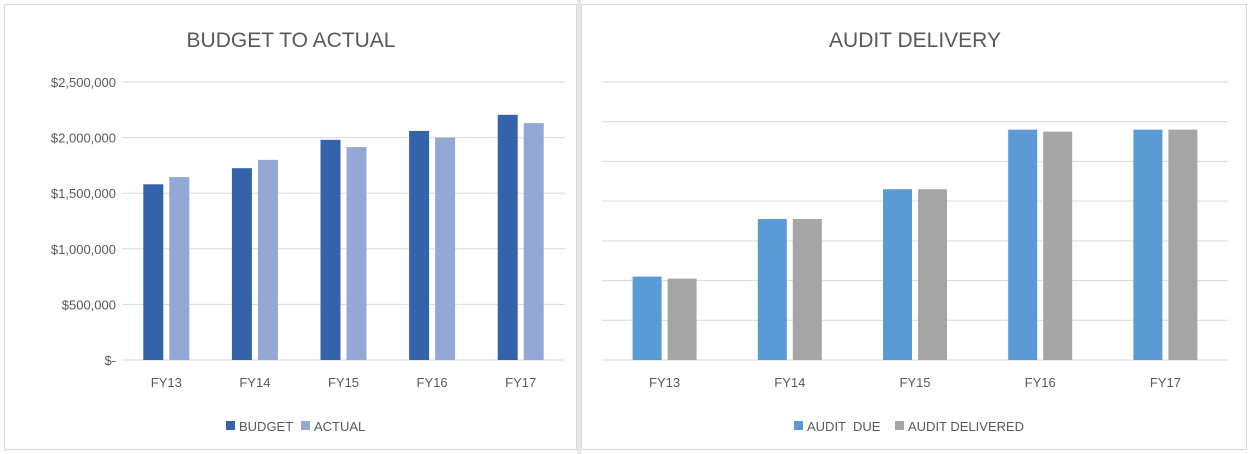 Image resolution: width=1251 pixels, height=454 pixels. I want to click on y-tick-label: $2,500,000, so click(83, 82).